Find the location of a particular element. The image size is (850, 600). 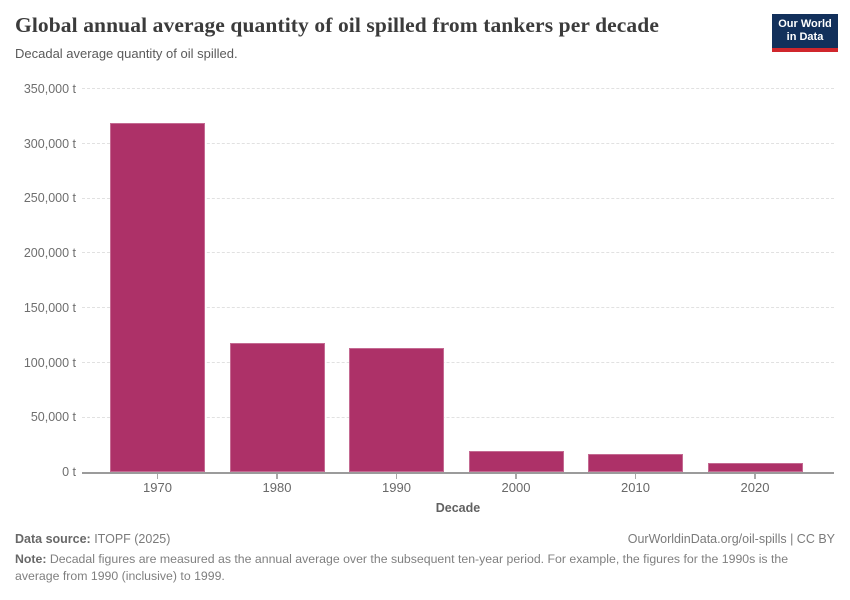

bar-1970 is located at coordinates (157, 297).